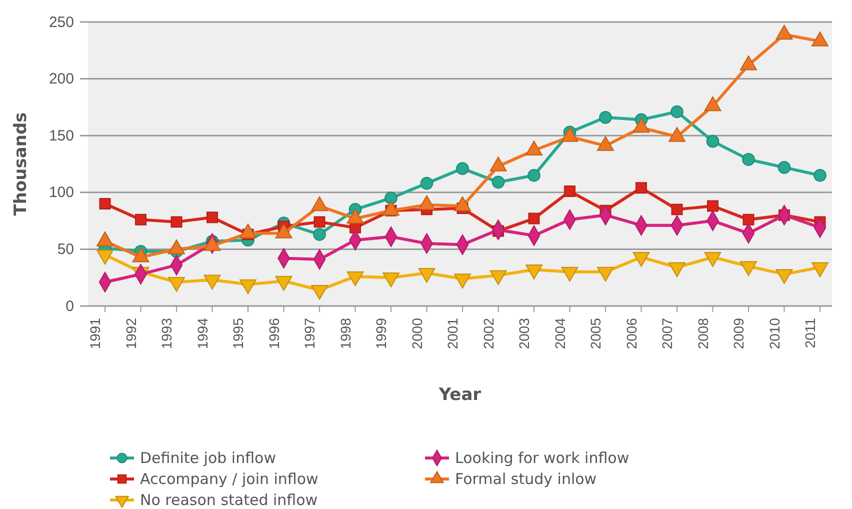 Image resolution: width=852 pixels, height=509 pixels. Describe the element at coordinates (738, 334) in the screenshot. I see `x-tick-label: 2009` at that location.